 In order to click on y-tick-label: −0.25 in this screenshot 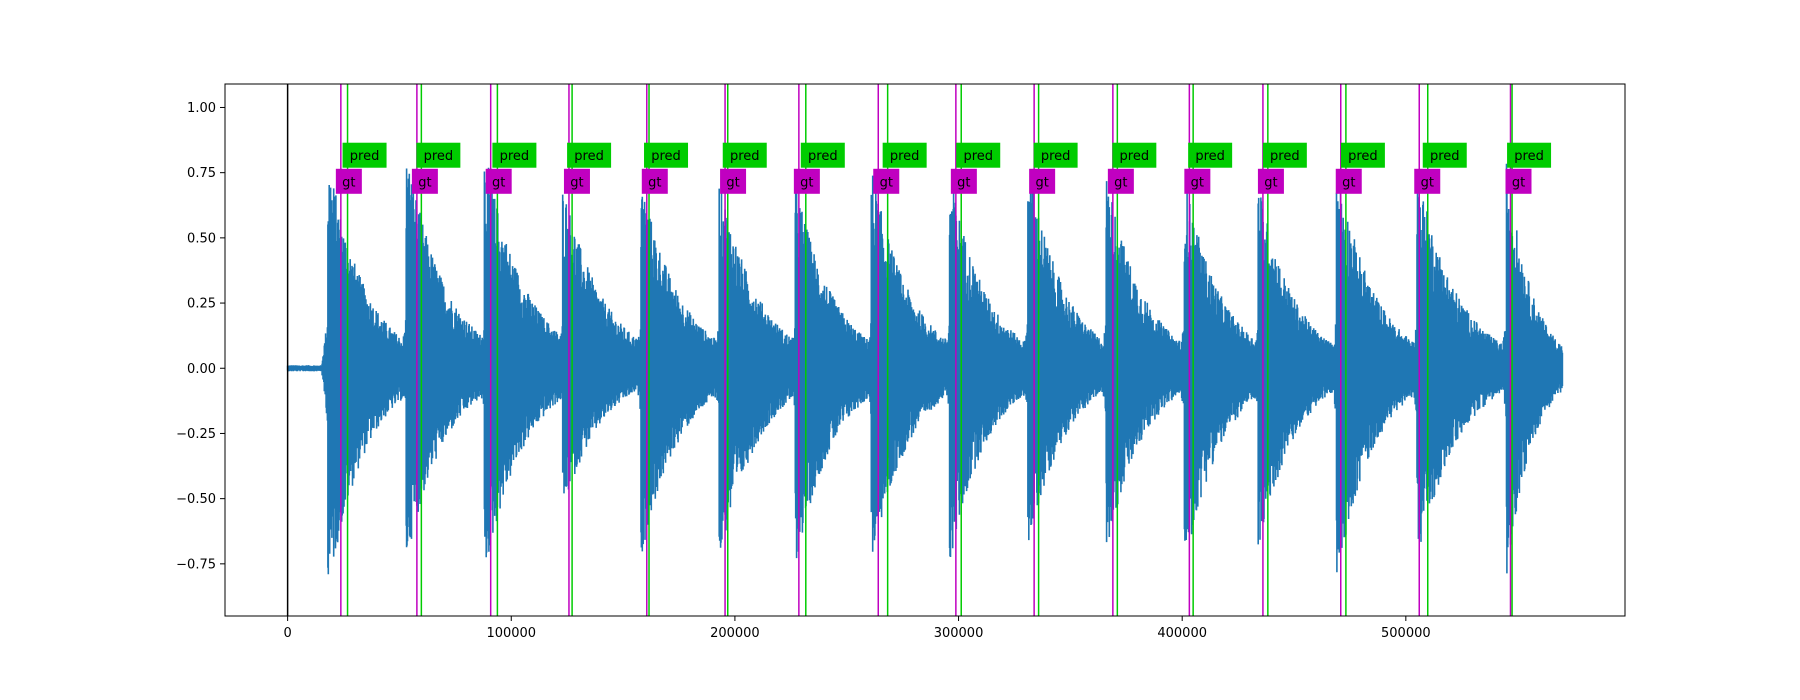, I will do `click(196, 434)`.